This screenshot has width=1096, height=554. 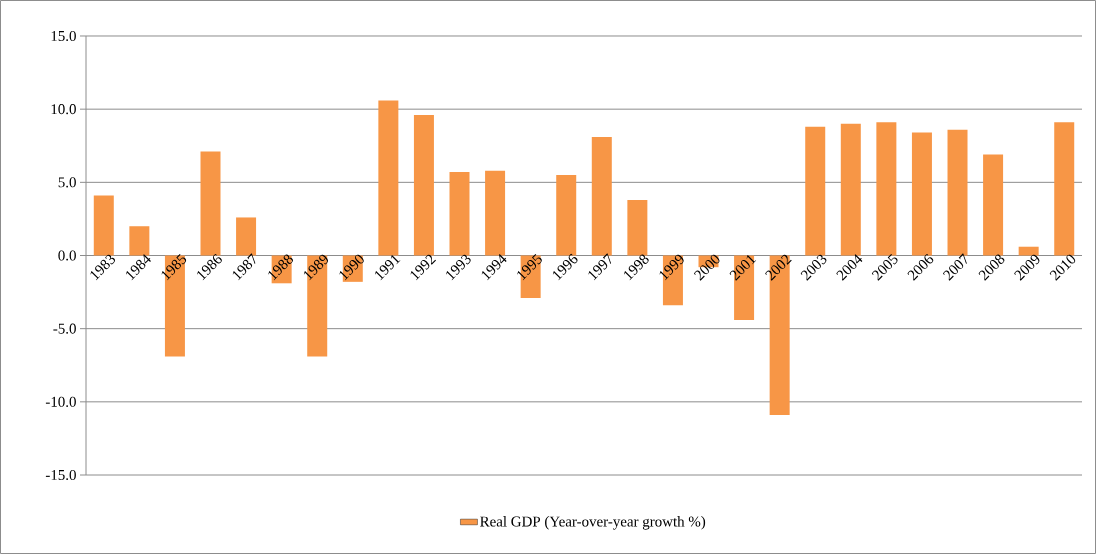 What do you see at coordinates (67, 255) in the screenshot?
I see `y-tick-label: 0.0` at bounding box center [67, 255].